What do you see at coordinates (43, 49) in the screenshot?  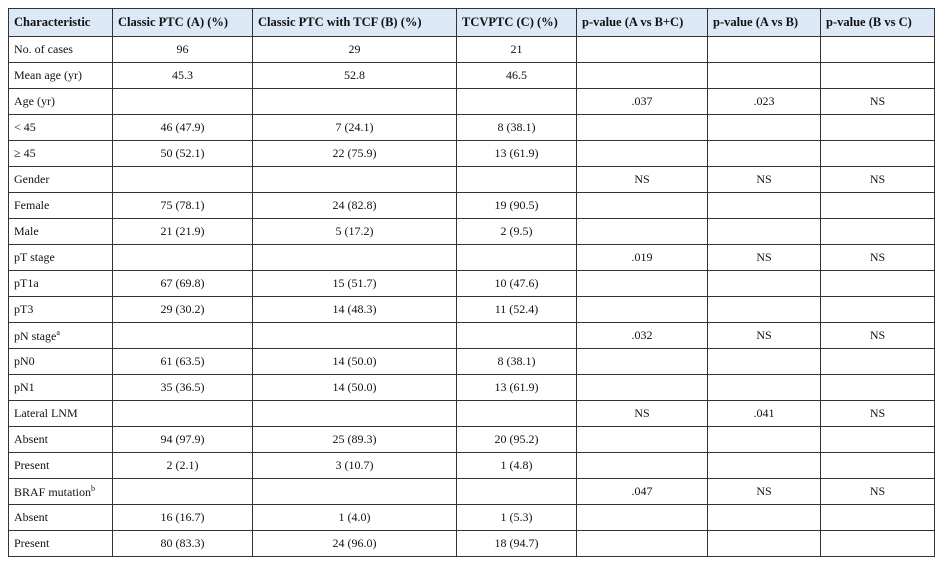 I see `row-label: No. of cases` at bounding box center [43, 49].